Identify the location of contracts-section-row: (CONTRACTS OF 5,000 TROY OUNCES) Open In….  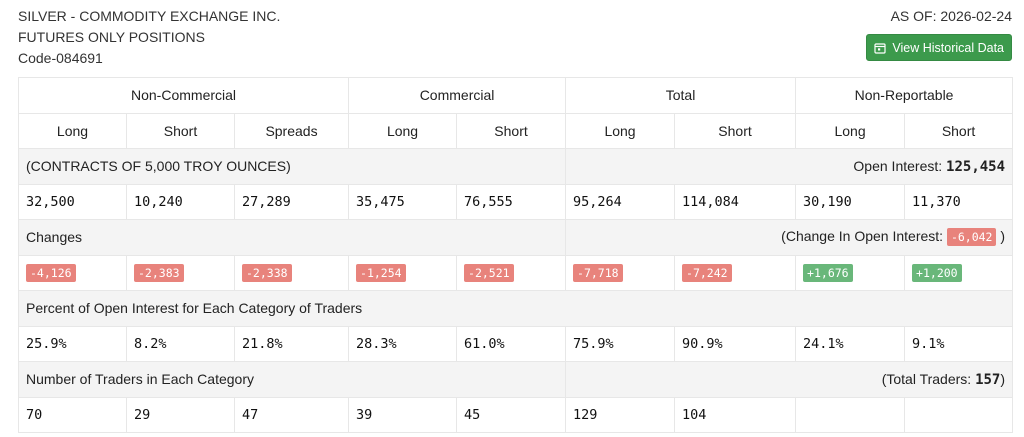
(515, 166).